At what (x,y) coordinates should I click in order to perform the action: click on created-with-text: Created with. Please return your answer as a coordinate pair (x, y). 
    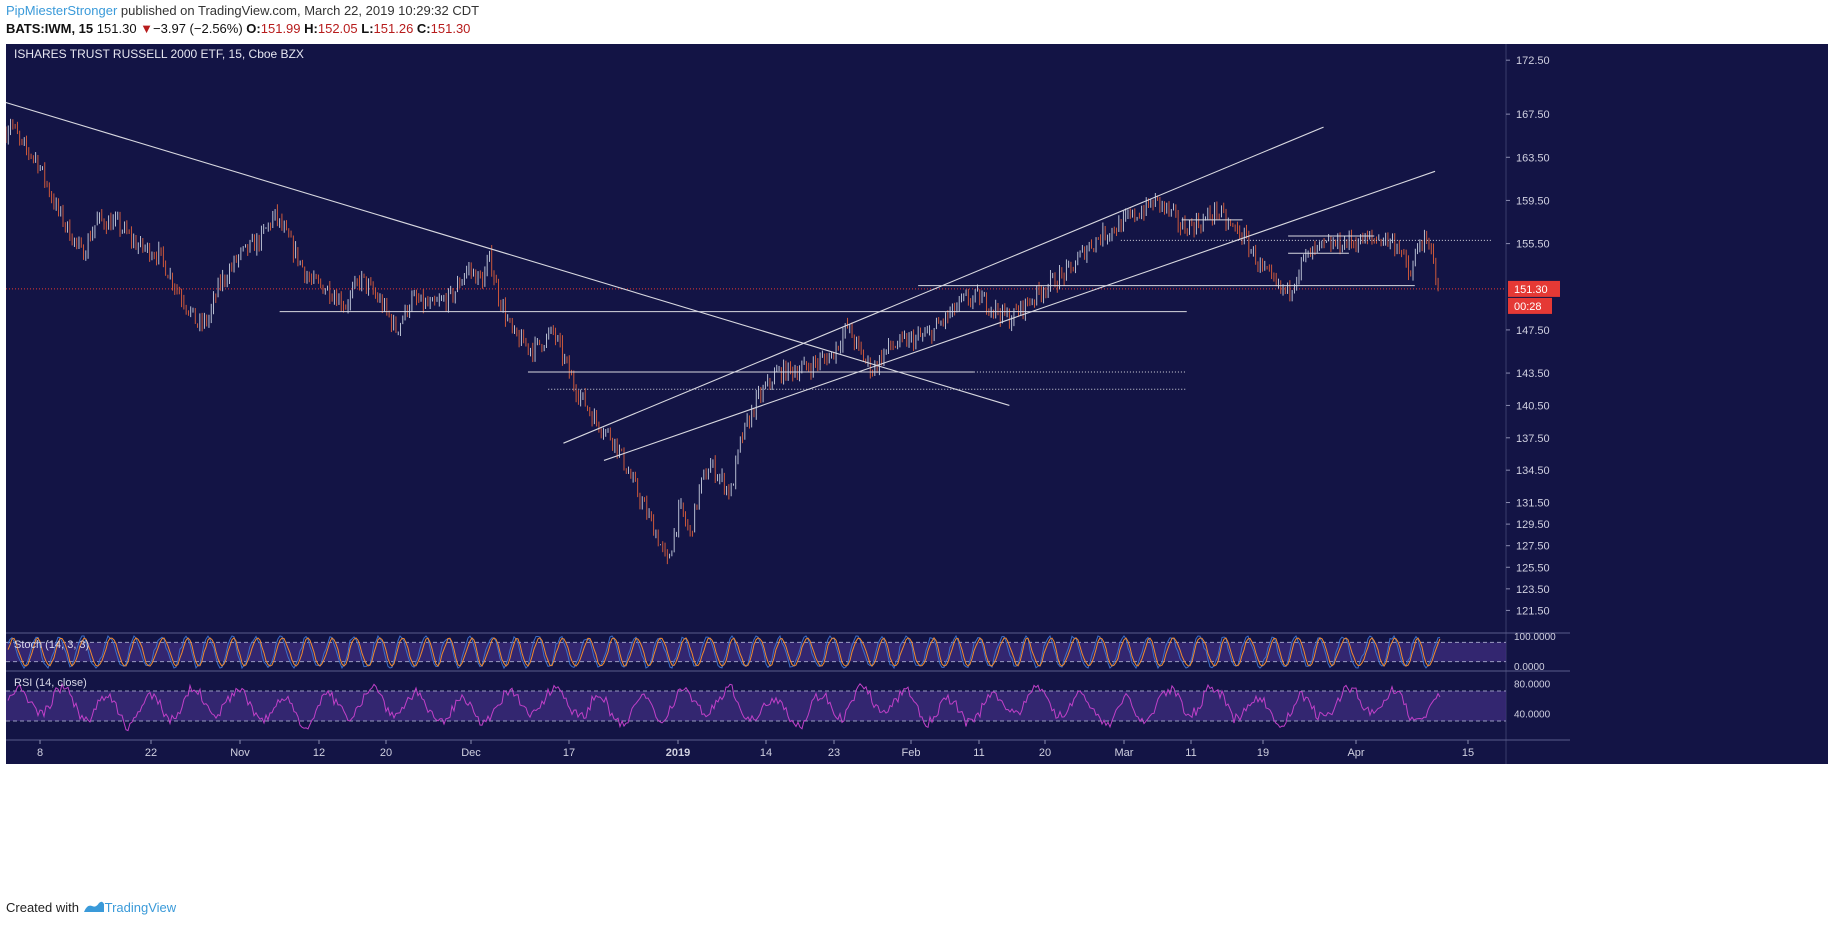
    Looking at the image, I should click on (42, 907).